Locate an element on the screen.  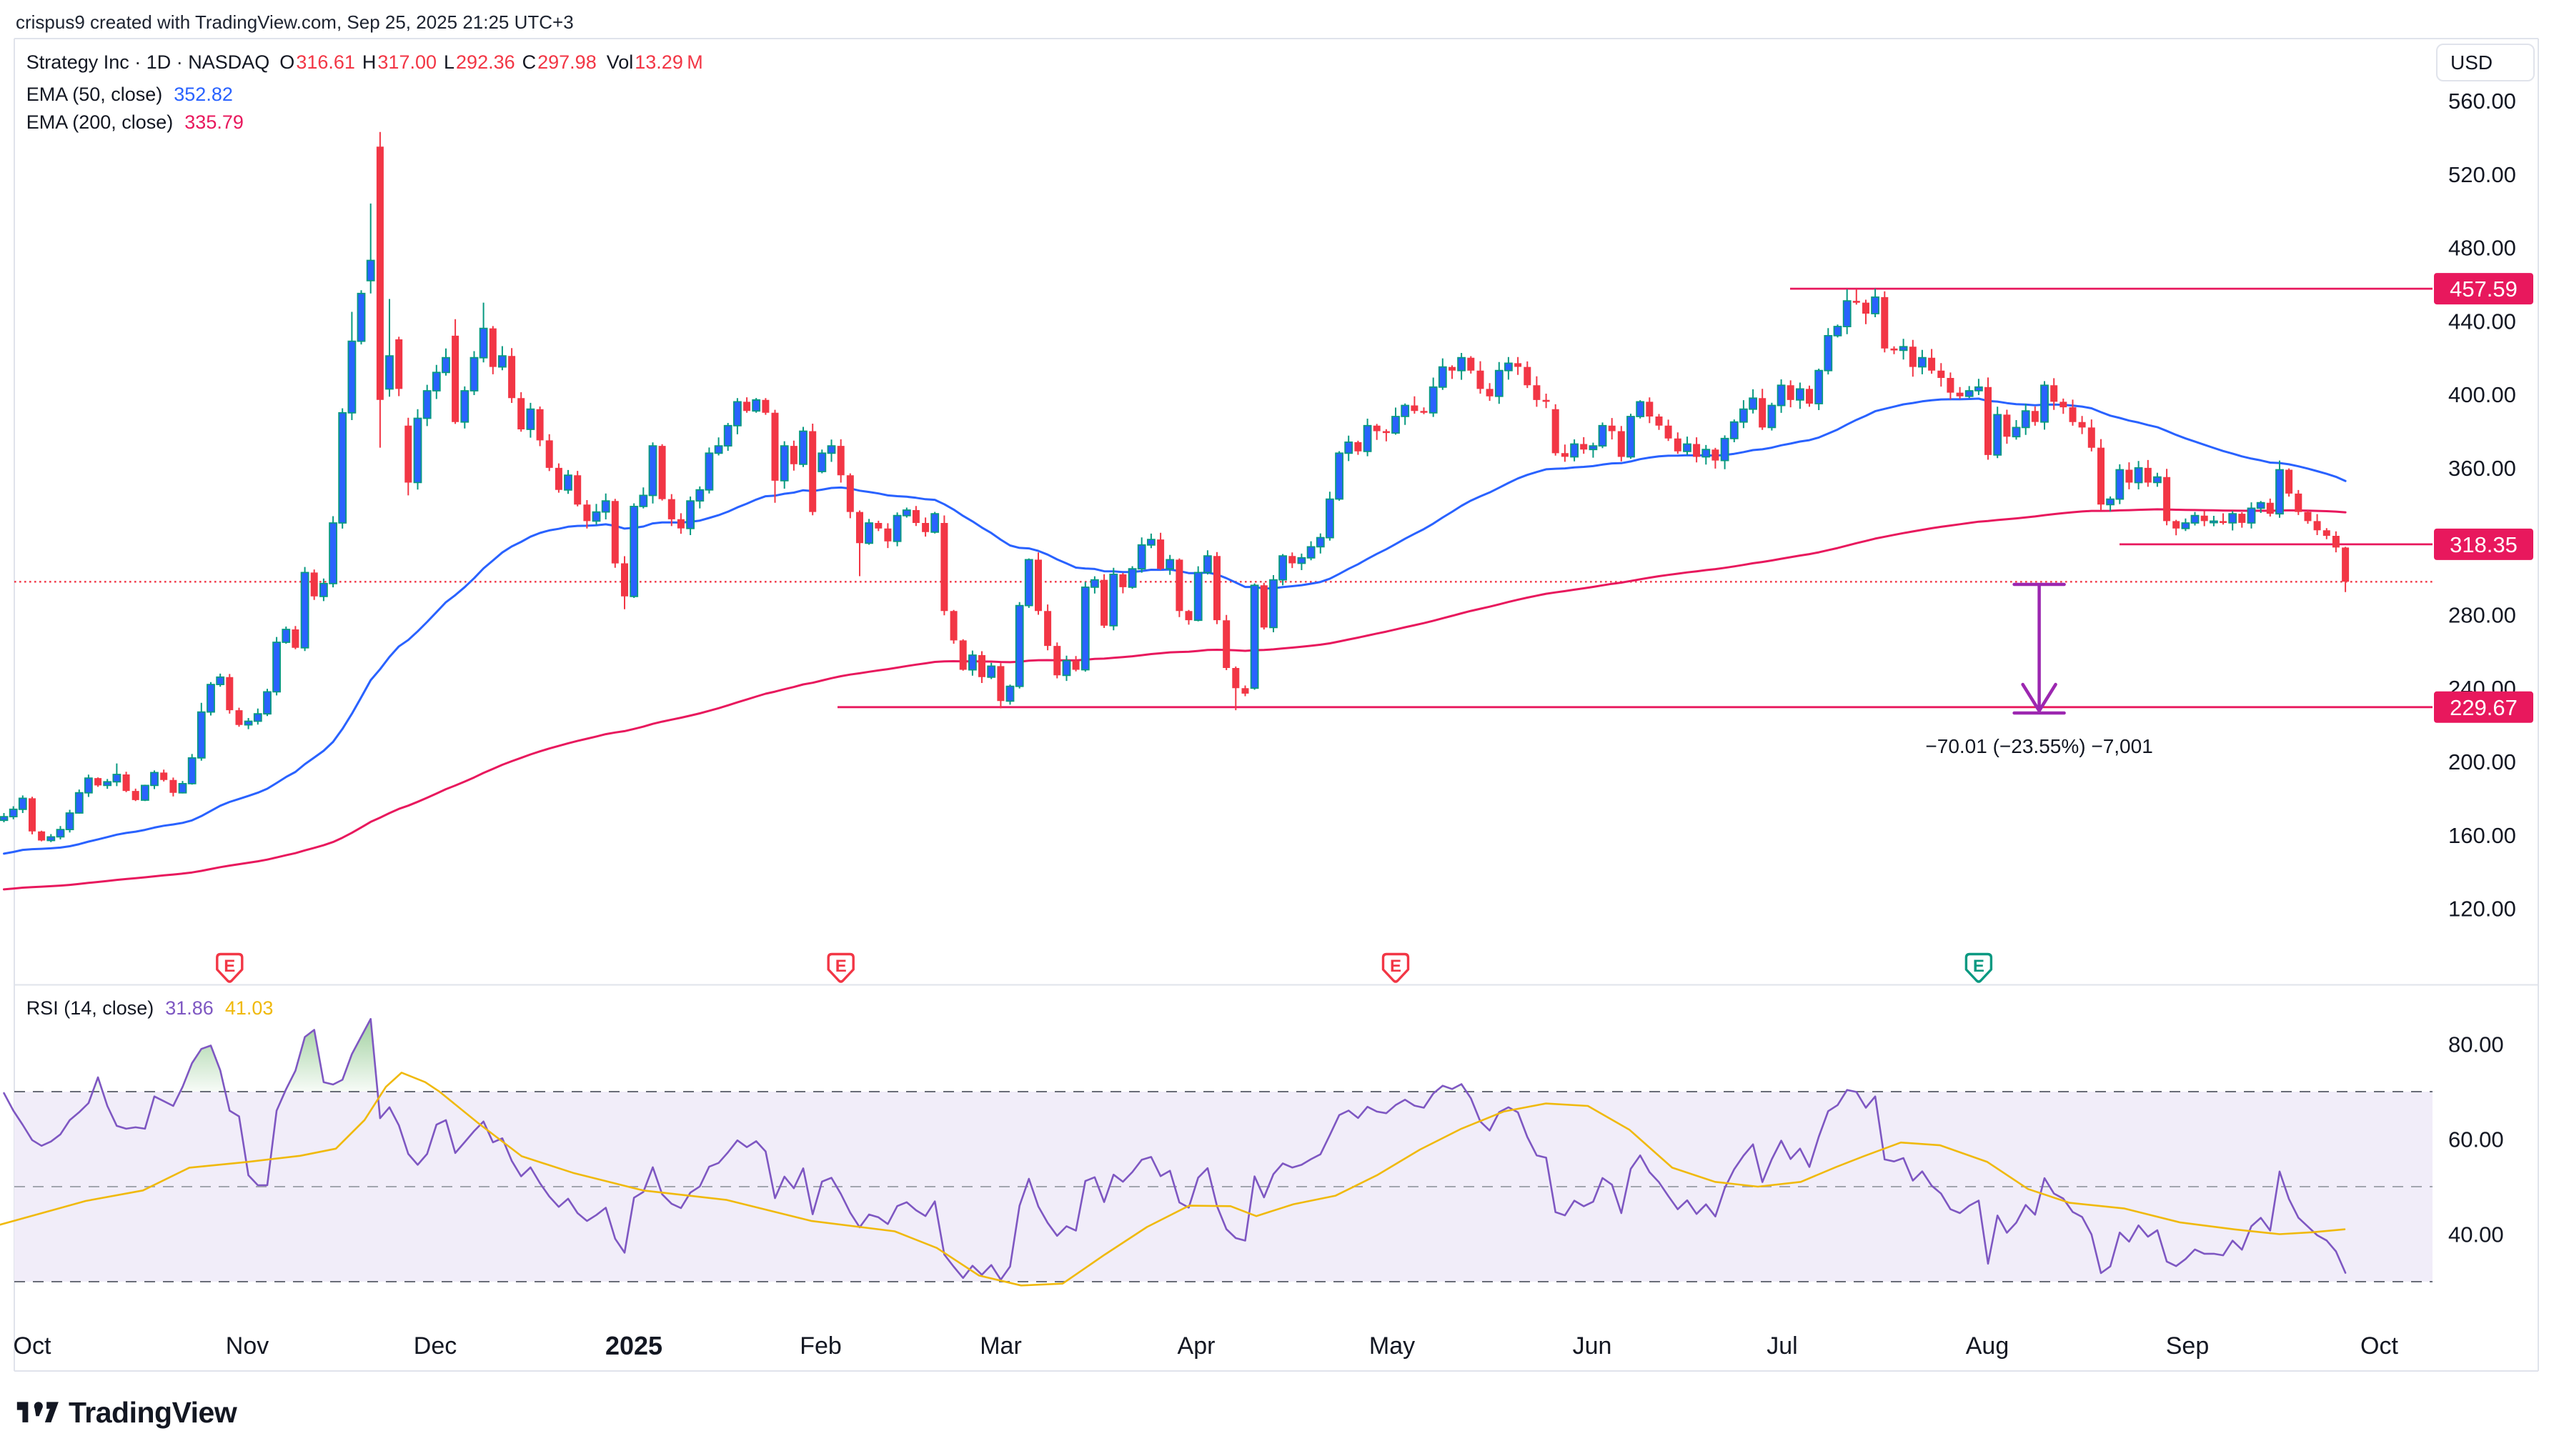
svg-text: Dec is located at coordinates (435, 1346).